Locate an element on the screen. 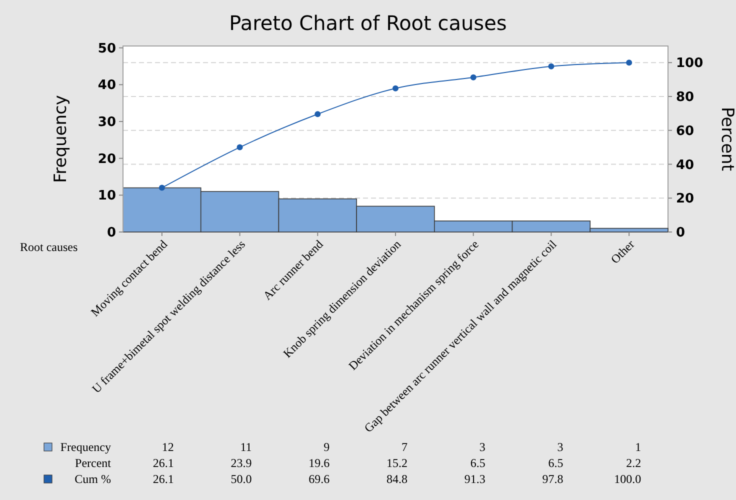 This screenshot has height=500, width=736. y-tick-label: 30 is located at coordinates (107, 122).